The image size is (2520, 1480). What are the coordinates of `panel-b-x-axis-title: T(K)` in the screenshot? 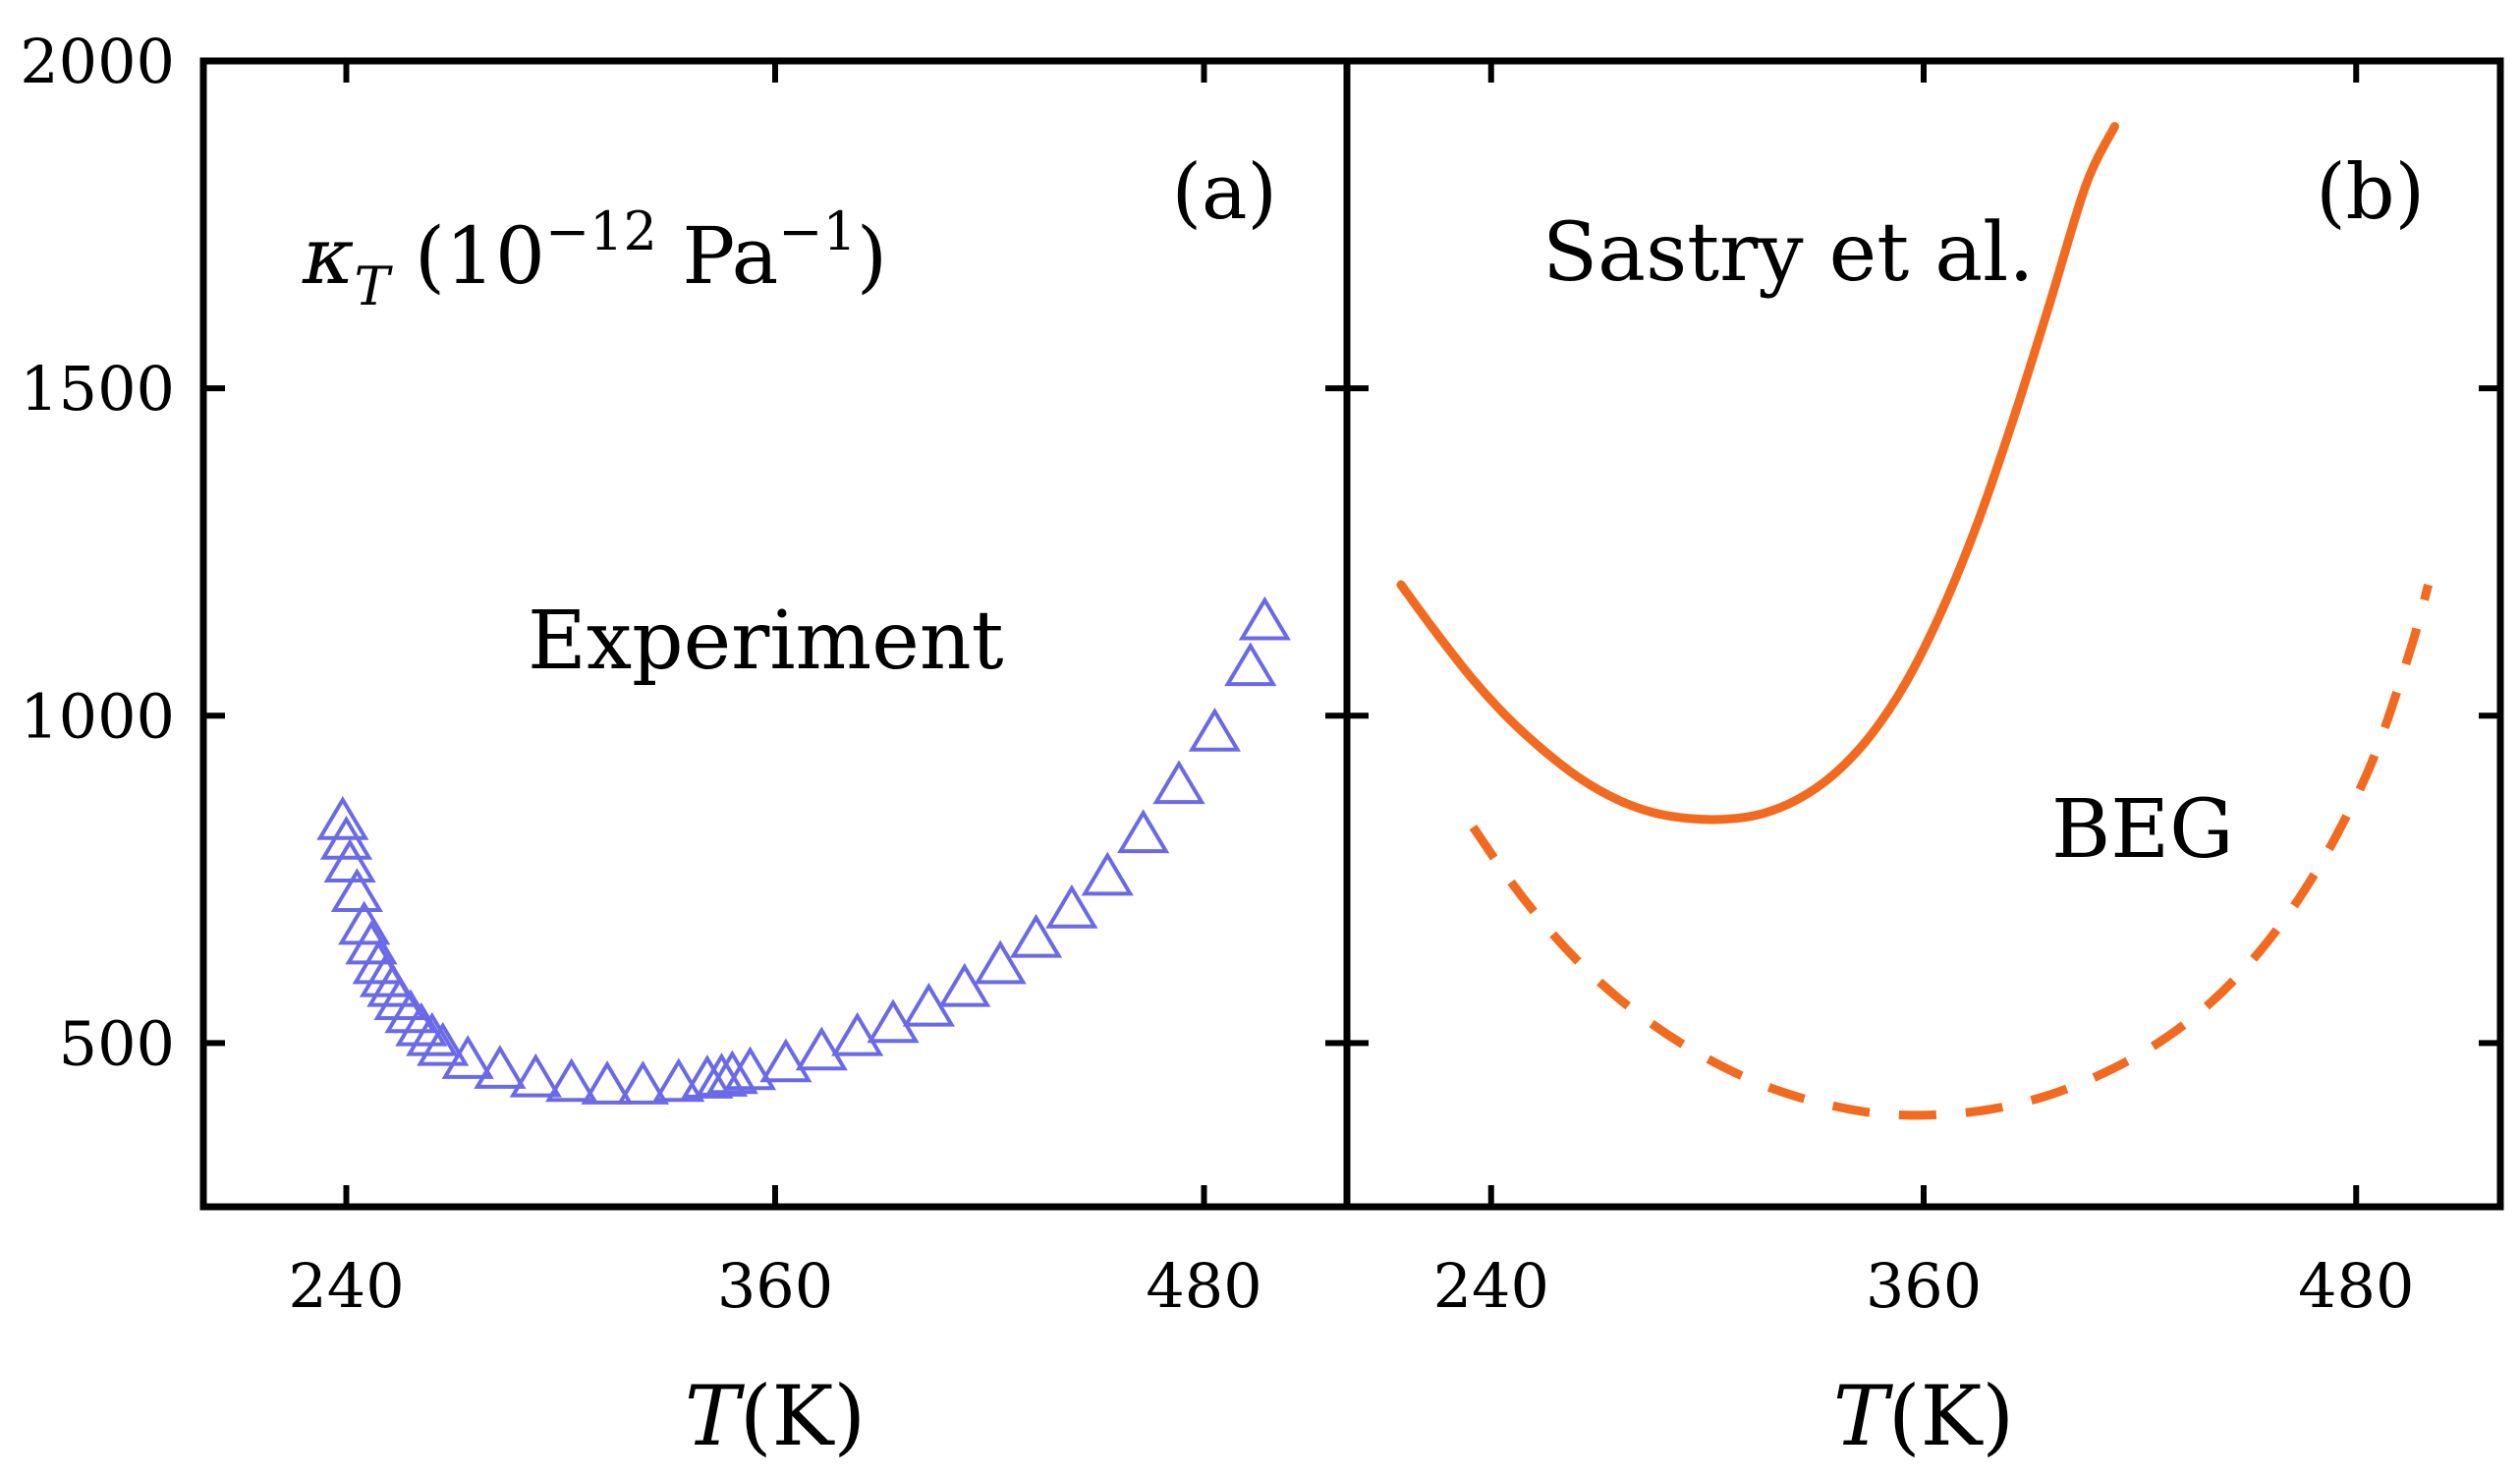 It's located at (1923, 1416).